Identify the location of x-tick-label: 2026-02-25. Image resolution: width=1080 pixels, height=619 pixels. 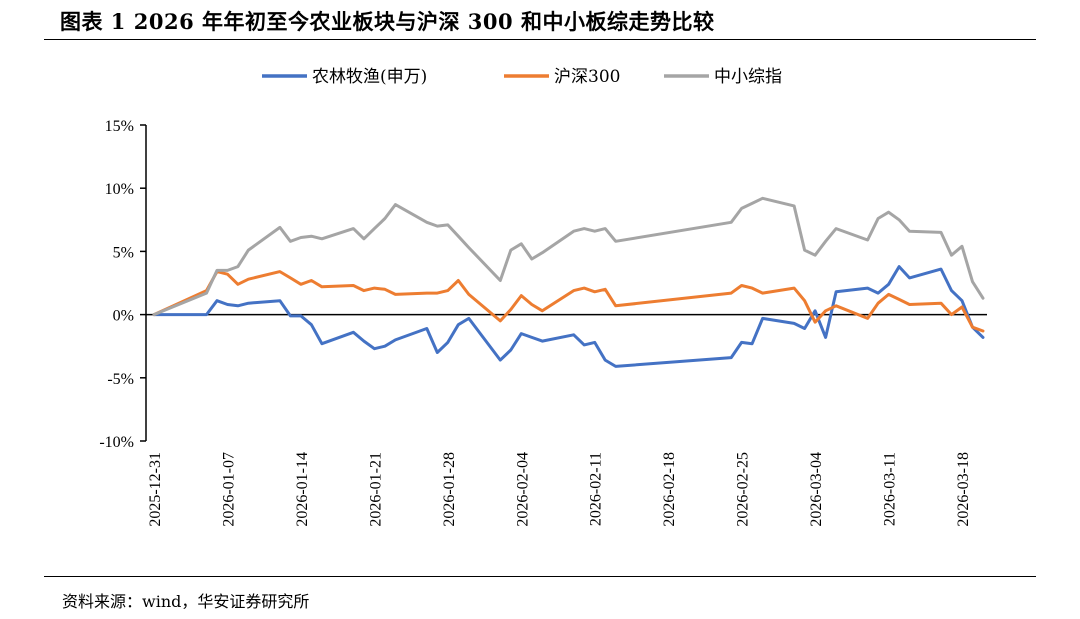
(743, 489).